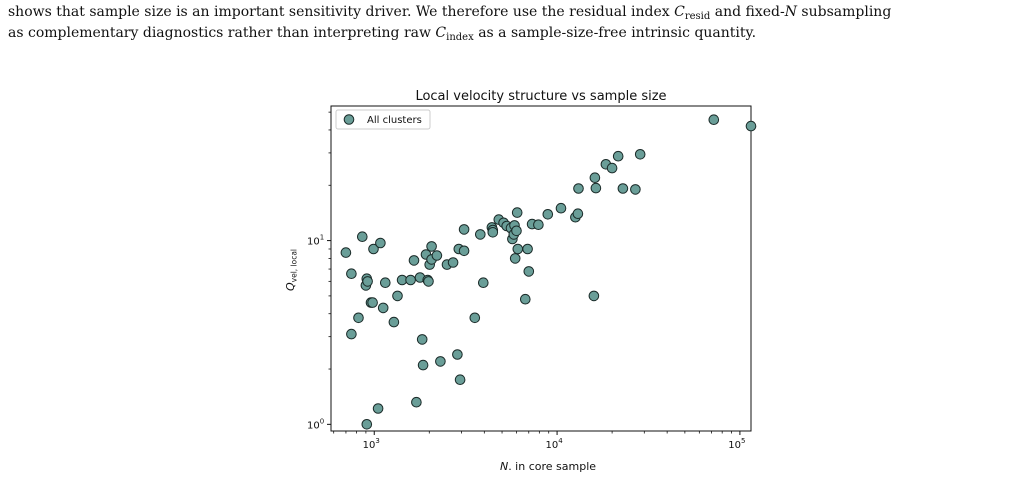 This screenshot has height=479, width=1035. Describe the element at coordinates (371, 444) in the screenshot. I see `x-tick-label: 10³` at that location.